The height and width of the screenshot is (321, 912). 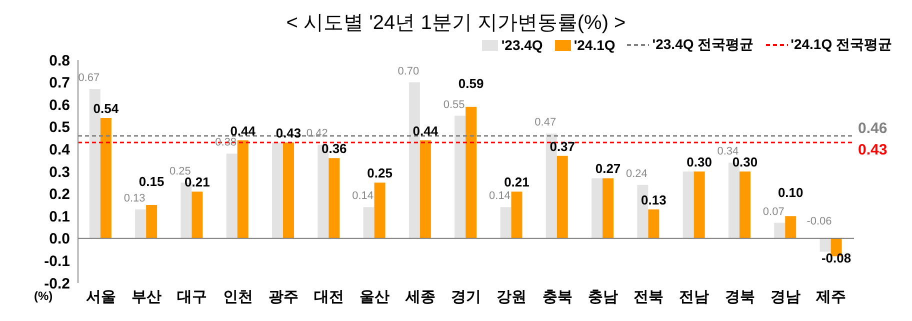 I want to click on data-label: -0.08, so click(x=836, y=258).